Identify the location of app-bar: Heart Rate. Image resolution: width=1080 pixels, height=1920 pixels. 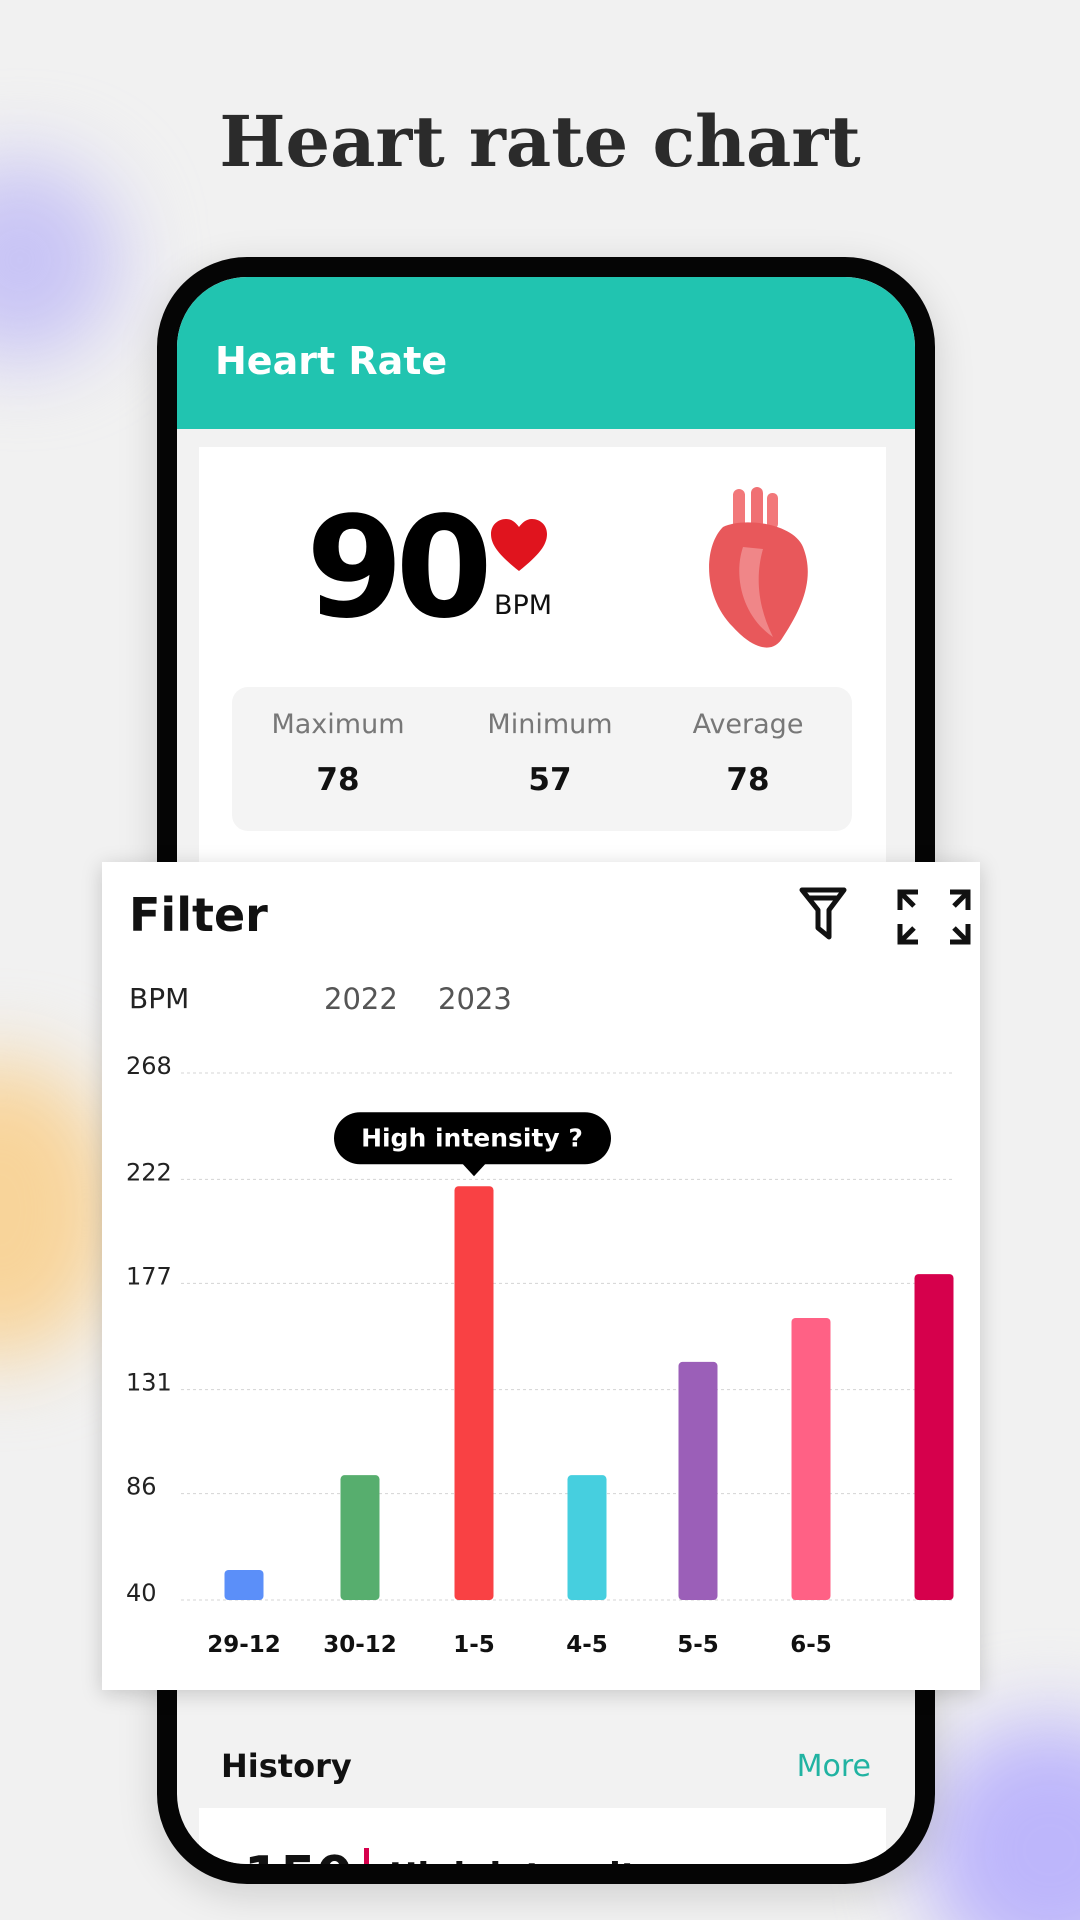
(546, 353).